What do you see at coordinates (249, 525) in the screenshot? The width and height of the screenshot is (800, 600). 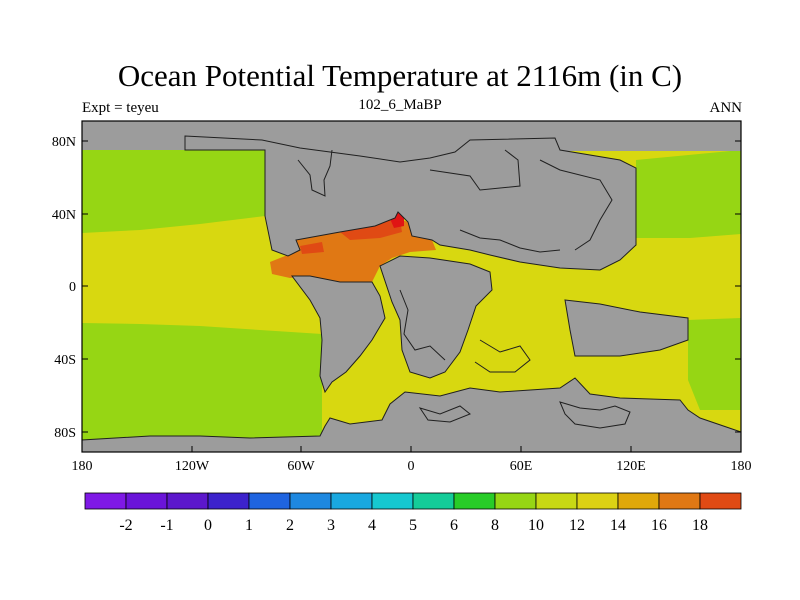 I see `colorbar-label: 1` at bounding box center [249, 525].